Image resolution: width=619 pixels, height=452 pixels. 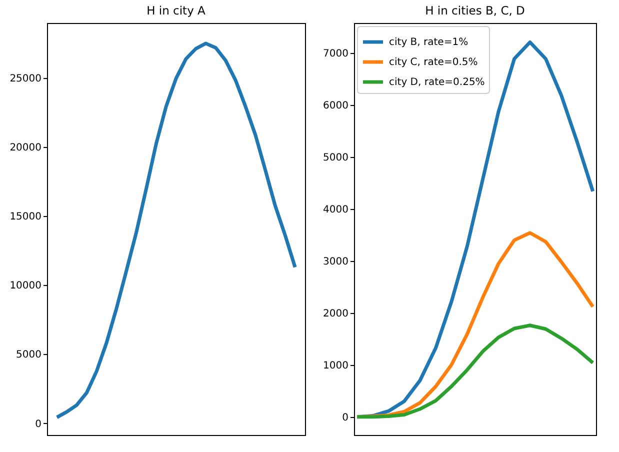 I want to click on legend-label: city C, rate=0.5%, so click(x=433, y=62).